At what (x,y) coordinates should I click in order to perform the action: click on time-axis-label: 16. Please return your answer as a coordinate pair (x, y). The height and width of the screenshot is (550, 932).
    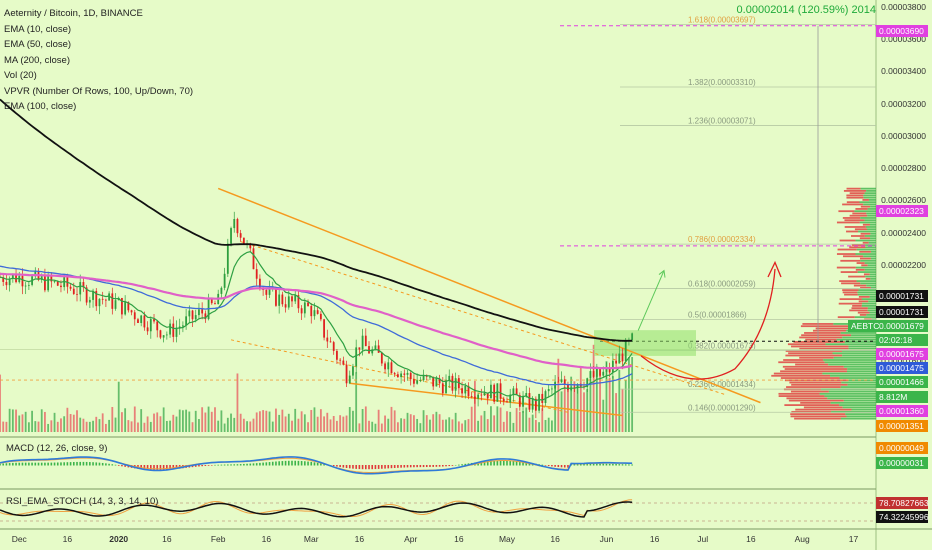
    Looking at the image, I should click on (68, 539).